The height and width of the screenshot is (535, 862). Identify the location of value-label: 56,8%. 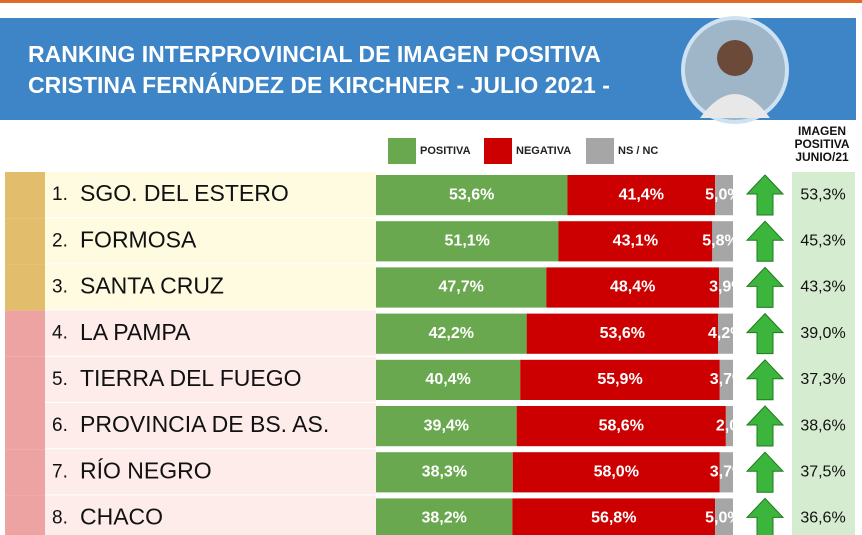
(613, 518).